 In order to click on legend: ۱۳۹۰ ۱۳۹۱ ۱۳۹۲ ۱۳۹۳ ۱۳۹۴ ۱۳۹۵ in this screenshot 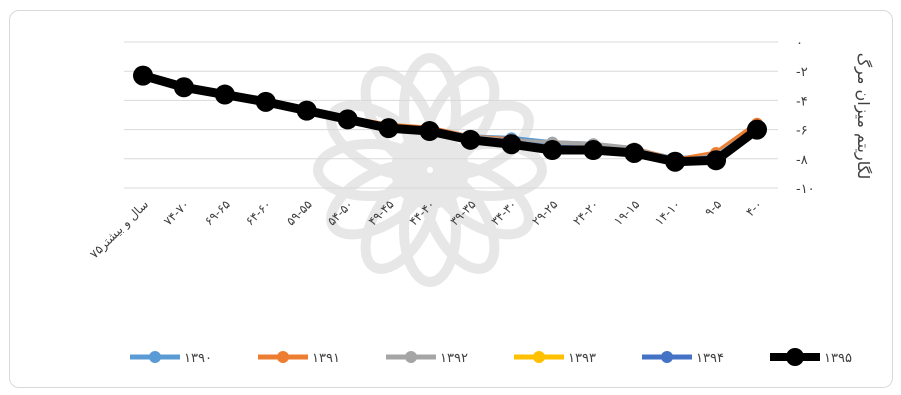, I will do `click(491, 357)`.